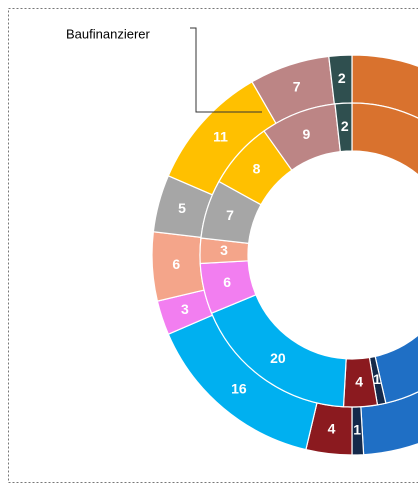 This screenshot has height=490, width=418. What do you see at coordinates (278, 358) in the screenshot?
I see `segment-label: 20` at bounding box center [278, 358].